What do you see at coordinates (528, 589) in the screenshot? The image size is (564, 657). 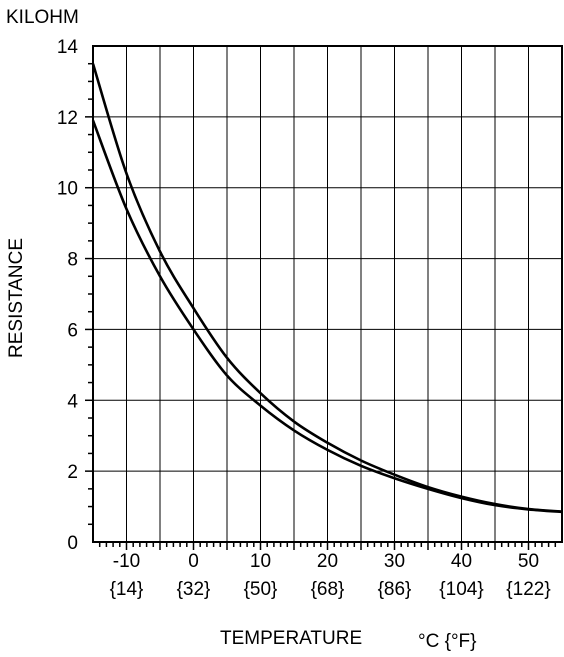 I see `x-tick-label-fahrenheit: {122}` at bounding box center [528, 589].